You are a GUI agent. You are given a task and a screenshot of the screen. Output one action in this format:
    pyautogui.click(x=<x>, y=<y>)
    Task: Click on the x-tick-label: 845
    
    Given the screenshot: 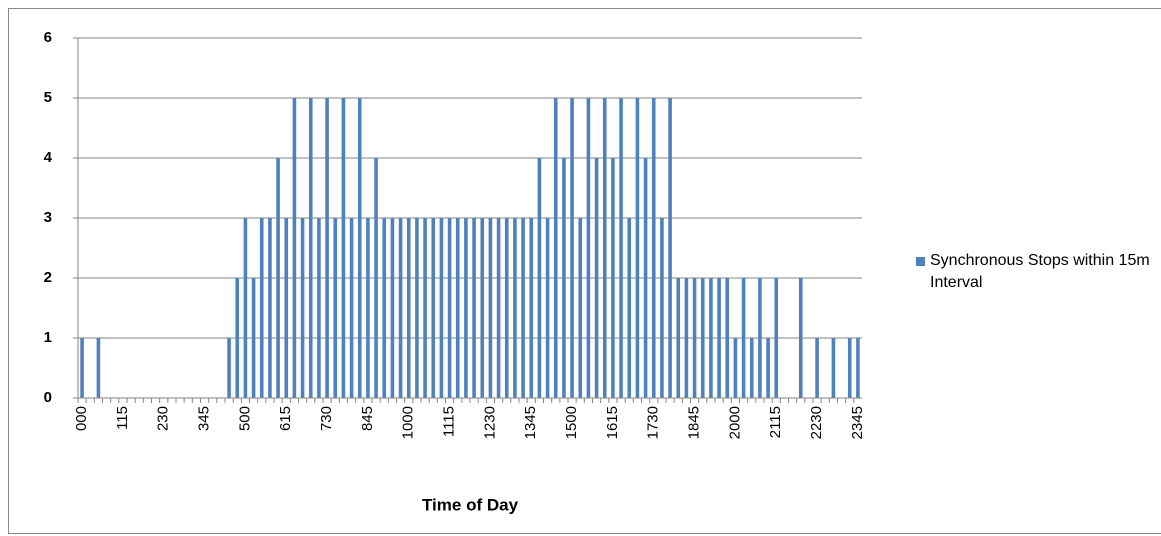 What is the action you would take?
    pyautogui.click(x=367, y=418)
    